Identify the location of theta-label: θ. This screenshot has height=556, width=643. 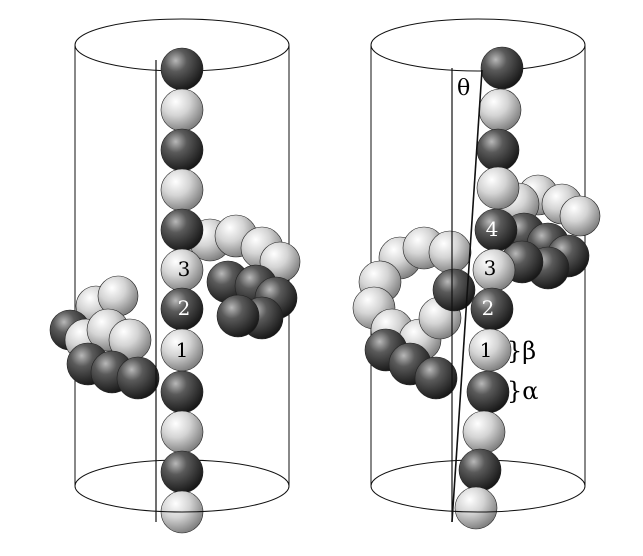
(463, 88).